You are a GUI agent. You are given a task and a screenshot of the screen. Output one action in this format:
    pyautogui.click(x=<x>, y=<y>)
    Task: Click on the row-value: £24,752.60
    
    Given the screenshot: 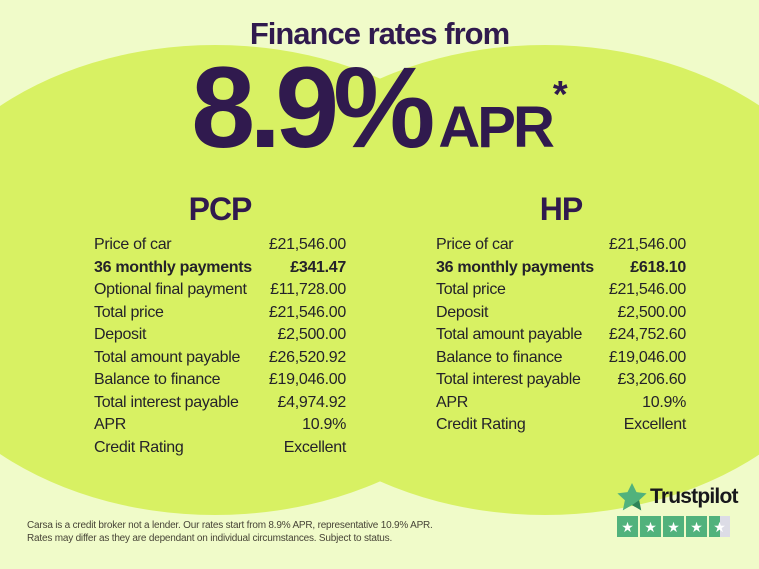 What is the action you would take?
    pyautogui.click(x=647, y=334)
    